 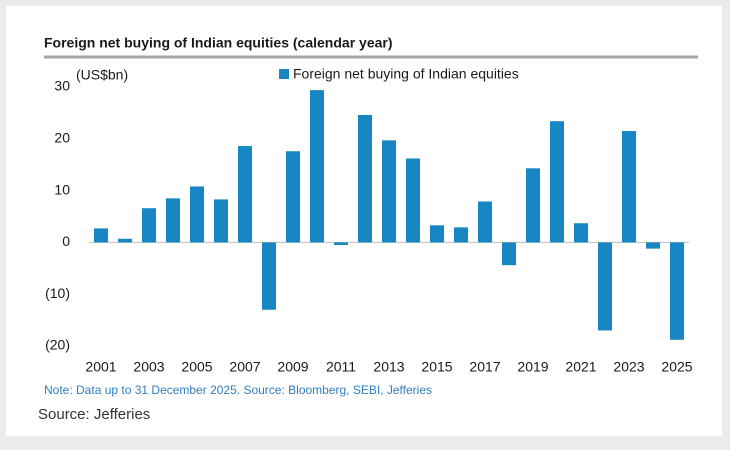 I want to click on x-tick-label: 2009, so click(x=292, y=367).